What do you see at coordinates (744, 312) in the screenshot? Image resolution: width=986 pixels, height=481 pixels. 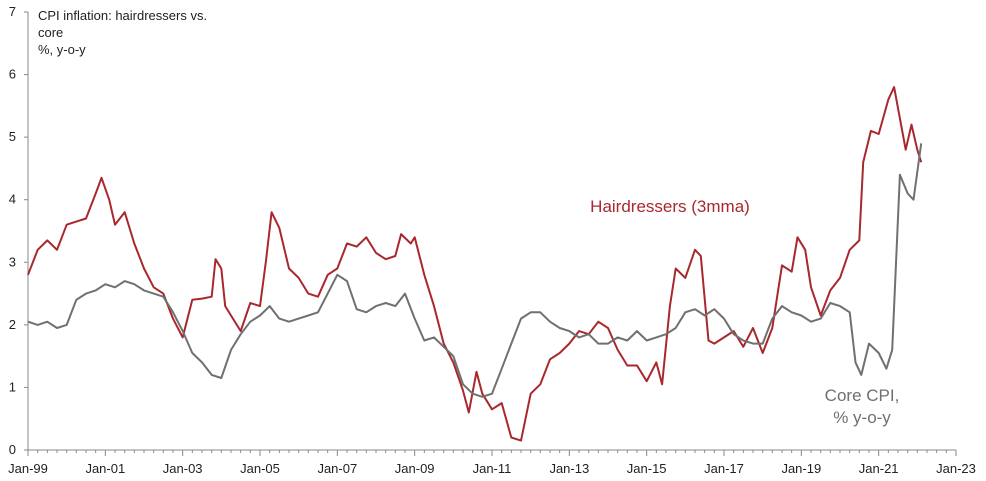 I see `series-labels: Hairdressers (3mma) Core CPI, % y-o-y` at bounding box center [744, 312].